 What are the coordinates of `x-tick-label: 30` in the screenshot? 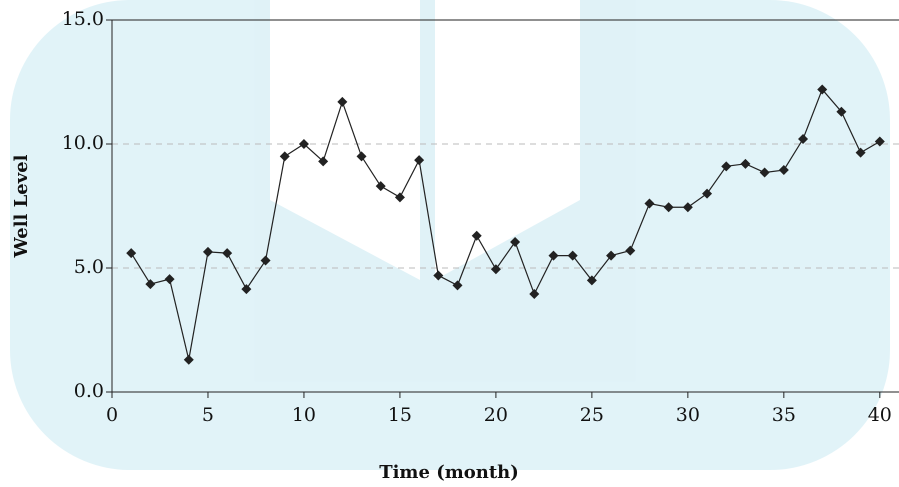 It's located at (688, 415).